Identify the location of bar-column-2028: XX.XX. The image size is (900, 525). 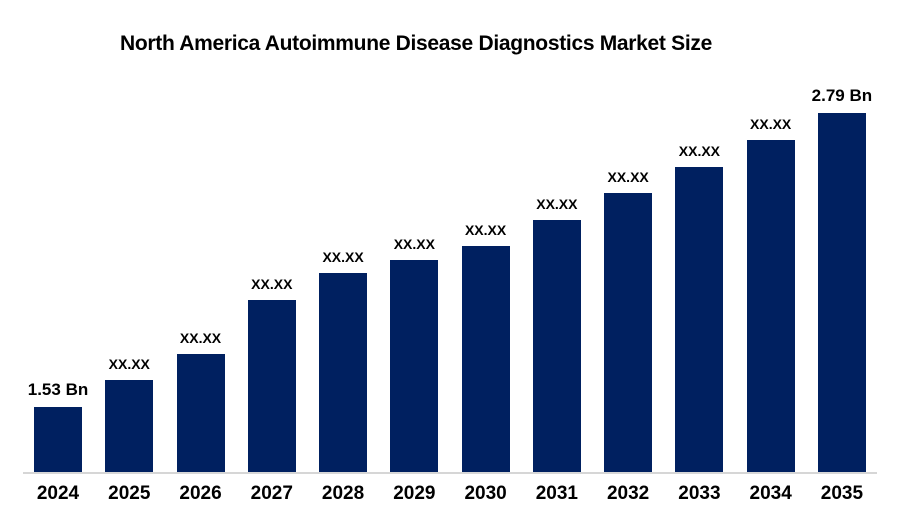
(343, 236).